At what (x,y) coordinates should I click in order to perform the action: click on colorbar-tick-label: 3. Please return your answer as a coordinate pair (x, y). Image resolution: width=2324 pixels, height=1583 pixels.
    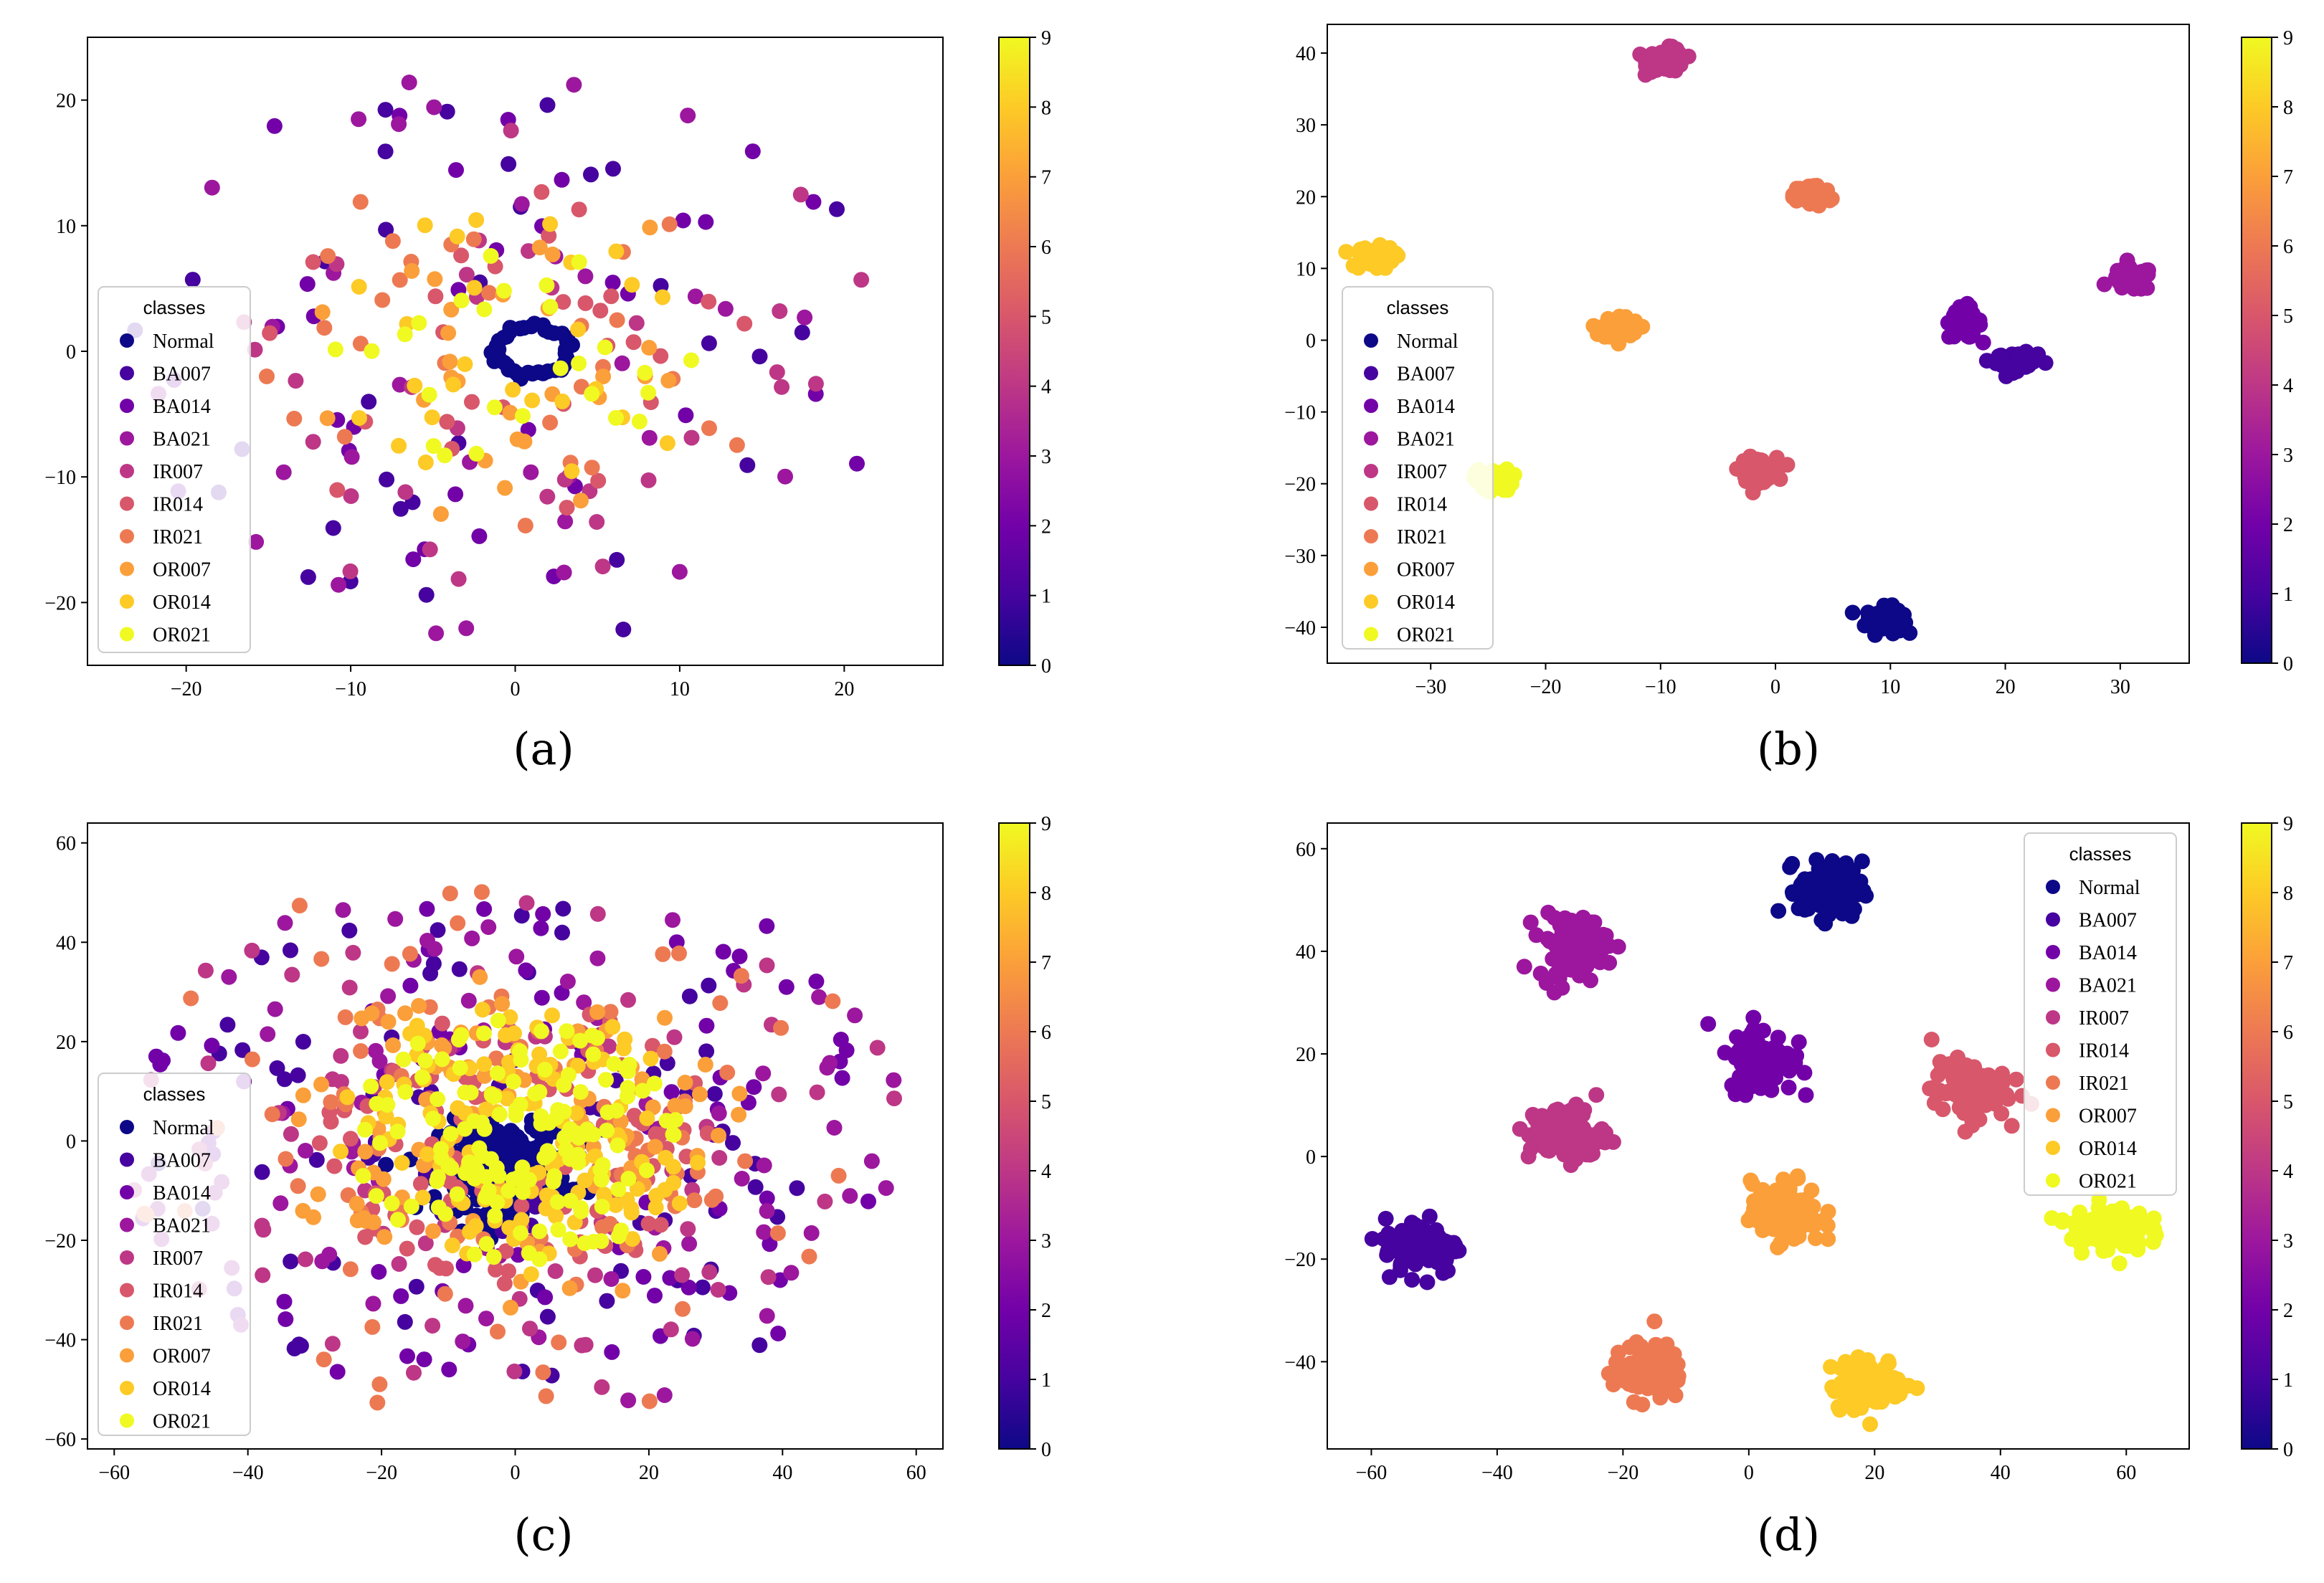
    Looking at the image, I should click on (2288, 1241).